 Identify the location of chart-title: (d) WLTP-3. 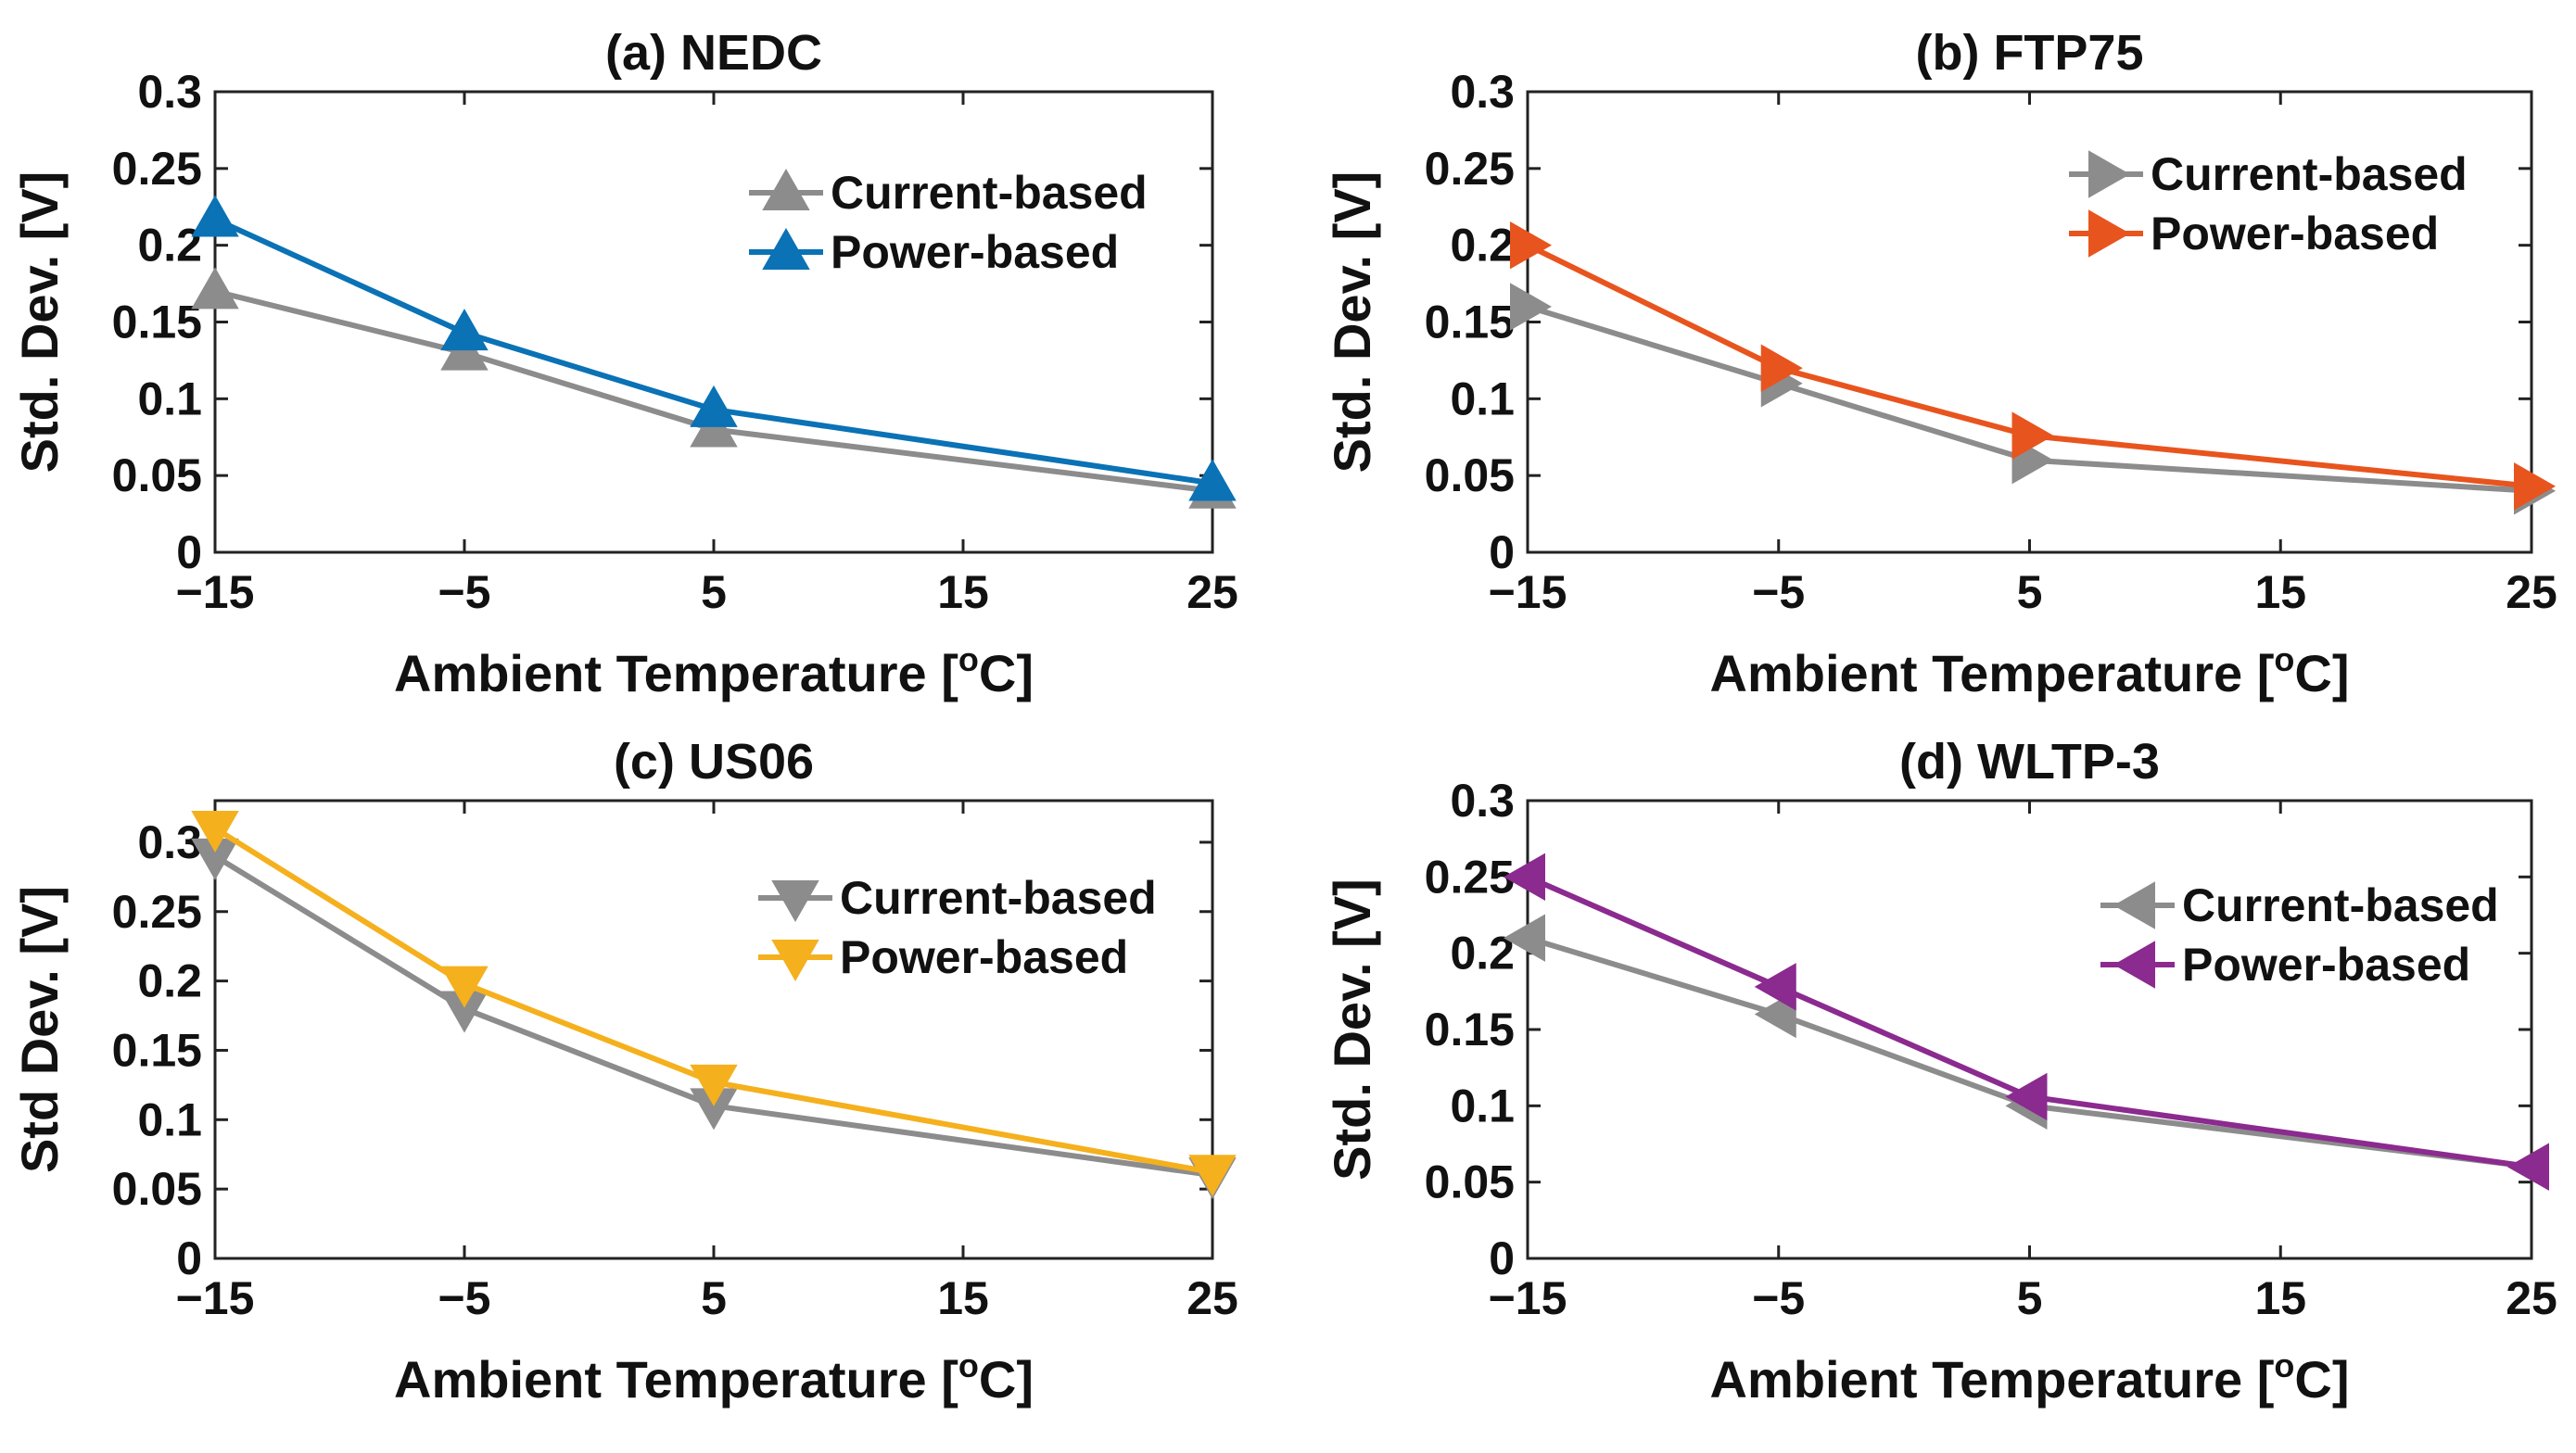
(2030, 762).